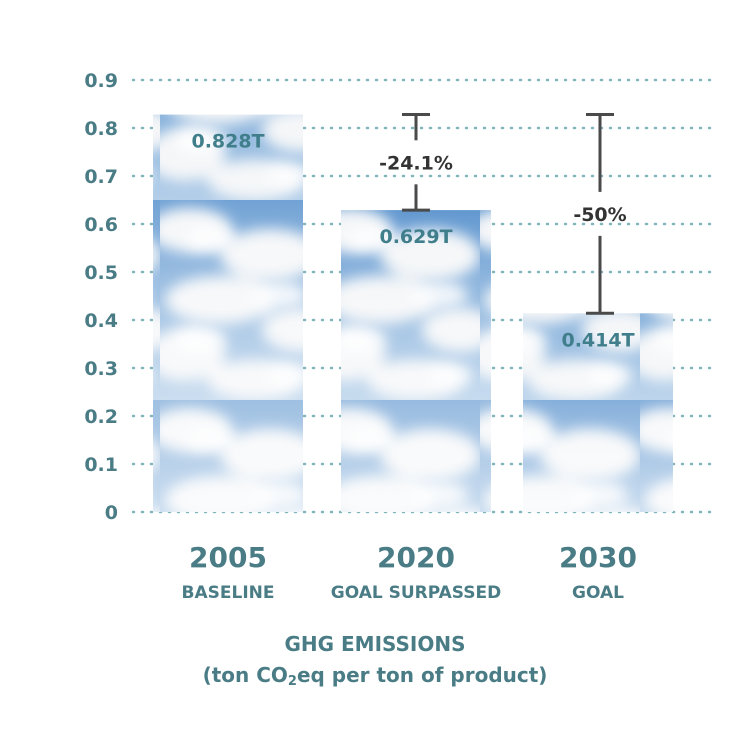 This screenshot has height=750, width=750. What do you see at coordinates (101, 273) in the screenshot?
I see `y-tick-label: 0.5` at bounding box center [101, 273].